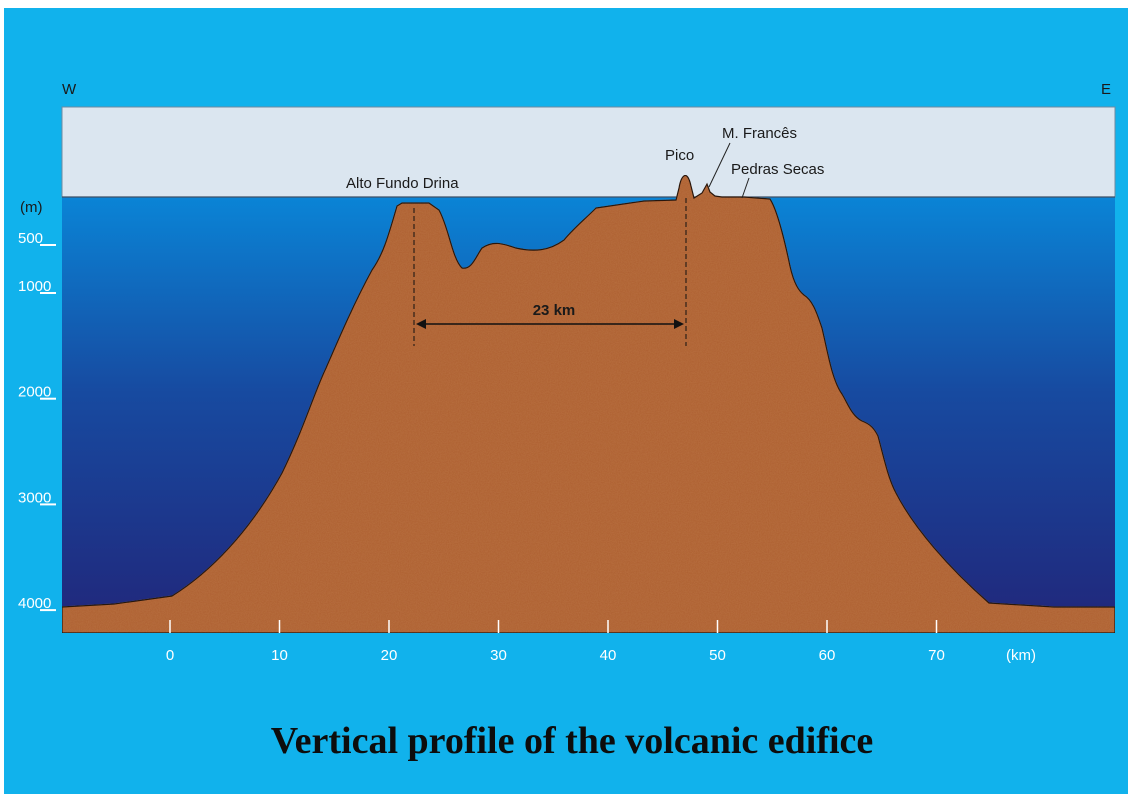  What do you see at coordinates (389, 655) in the screenshot?
I see `distance-tick-label: 20` at bounding box center [389, 655].